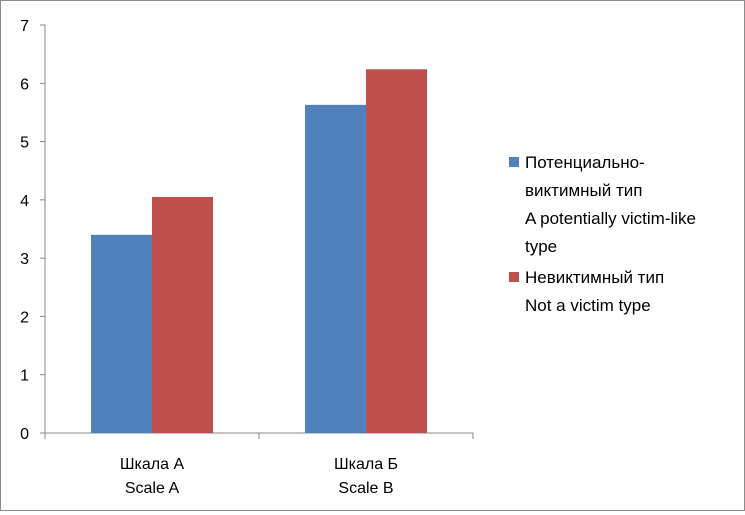  Describe the element at coordinates (259, 476) in the screenshot. I see `x-tick-labels: Шкала А Scale A Шкала Б Scale B` at that location.